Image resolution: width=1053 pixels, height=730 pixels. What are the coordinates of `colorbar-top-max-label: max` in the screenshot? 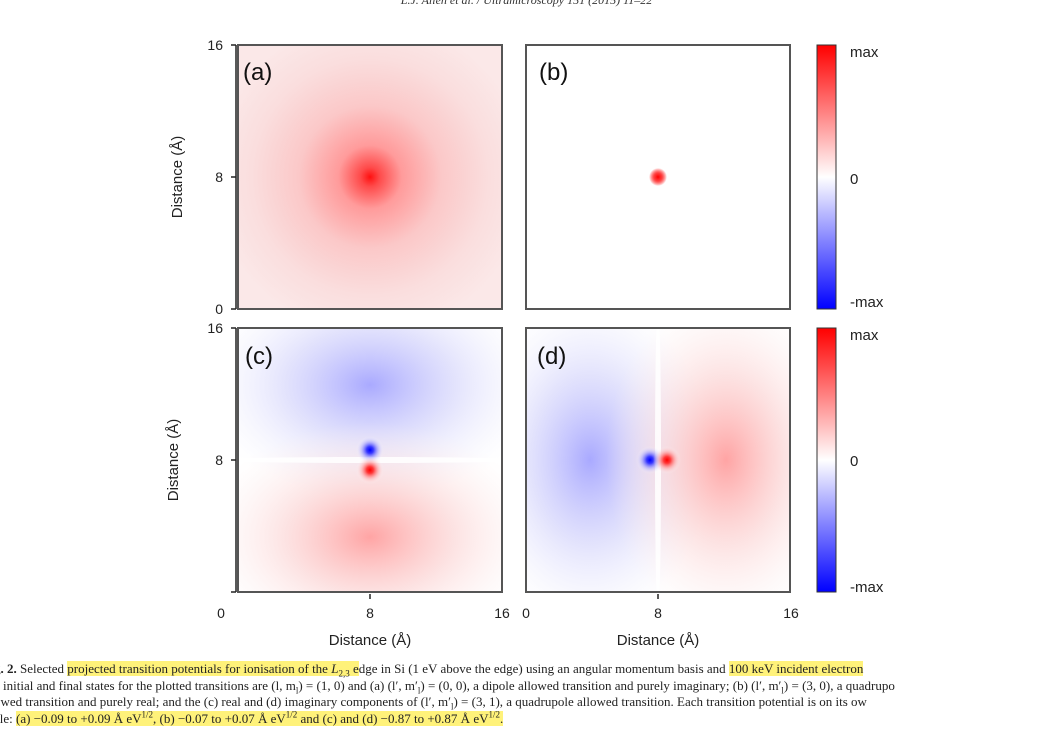 It's located at (864, 52).